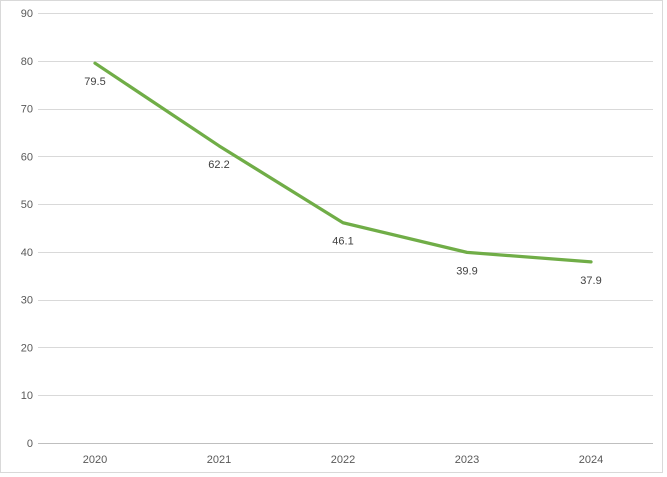  I want to click on y-tick-label-30: 30, so click(27, 301).